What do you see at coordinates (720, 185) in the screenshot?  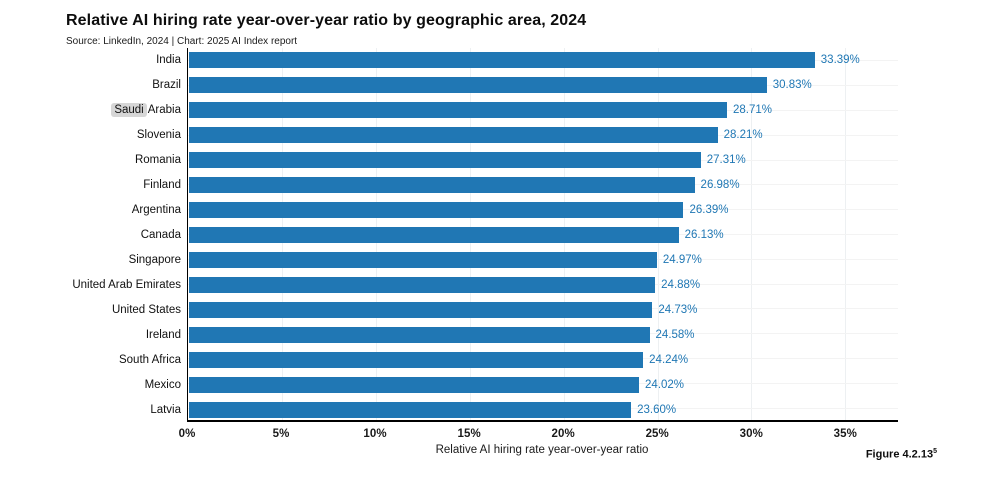 I see `bar-value-label: 26.98%` at bounding box center [720, 185].